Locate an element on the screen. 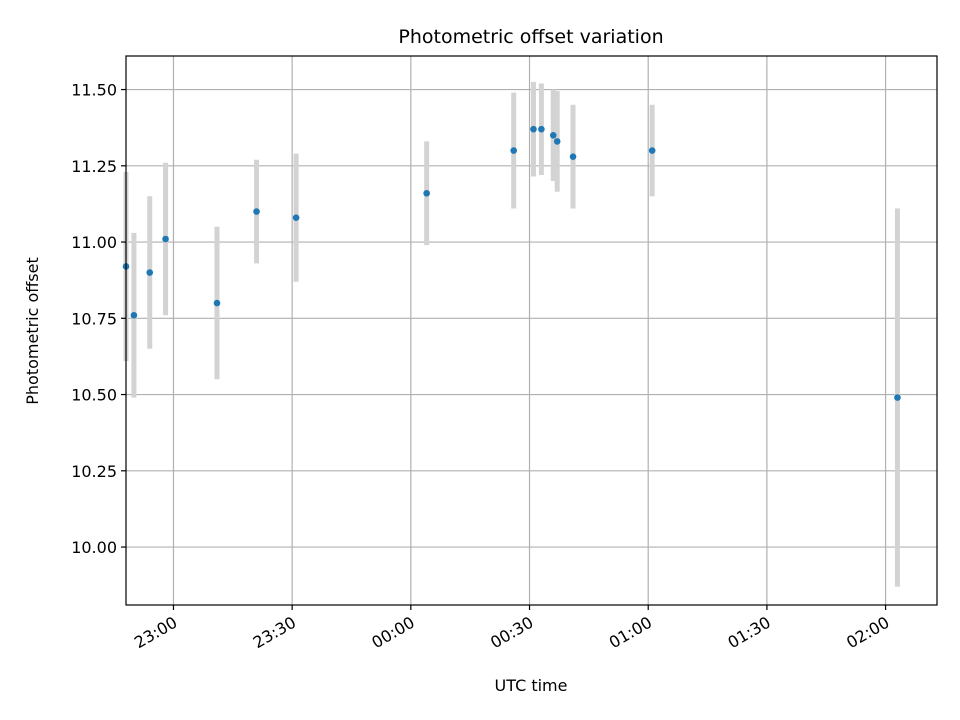  y-tick-label: 10.25 is located at coordinates (94, 471).